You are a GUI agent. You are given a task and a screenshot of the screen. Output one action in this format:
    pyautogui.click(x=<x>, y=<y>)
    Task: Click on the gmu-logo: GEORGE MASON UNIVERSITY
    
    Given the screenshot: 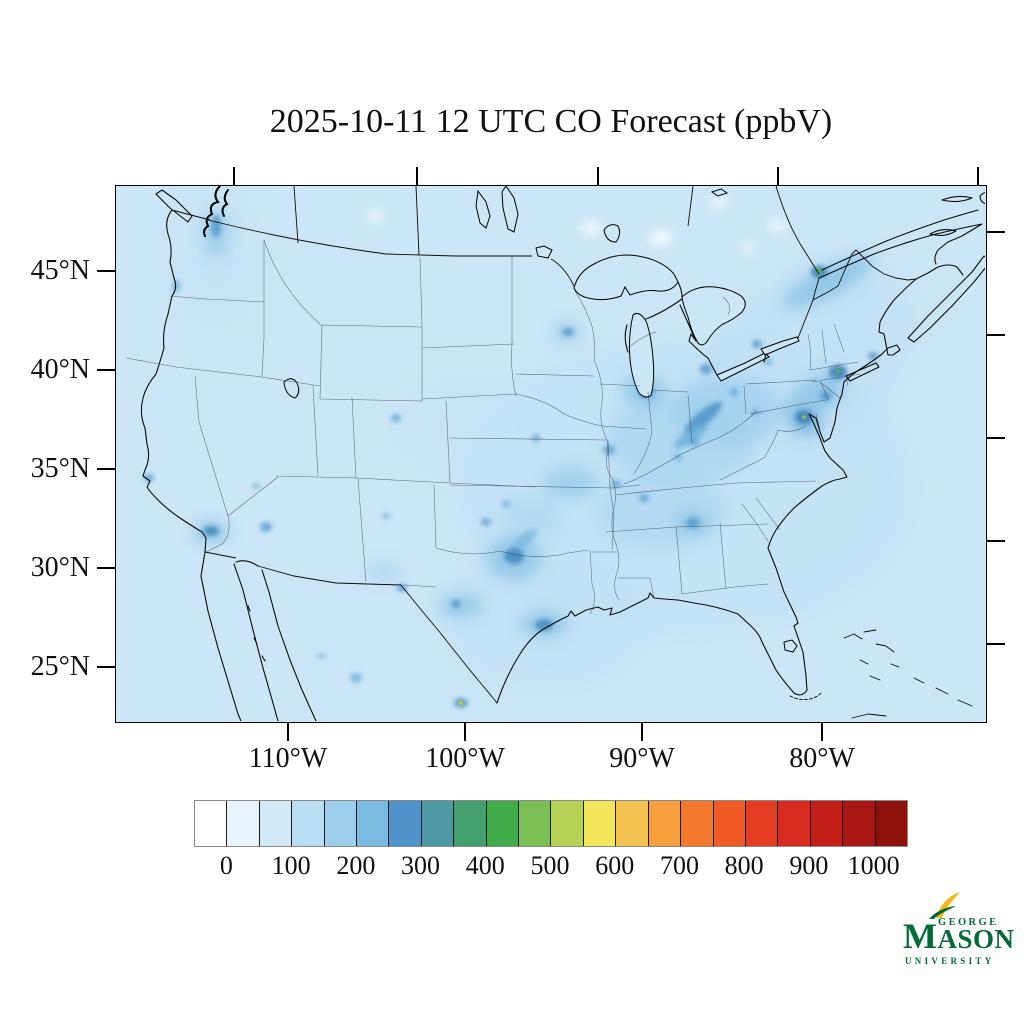 What is the action you would take?
    pyautogui.click(x=957, y=932)
    